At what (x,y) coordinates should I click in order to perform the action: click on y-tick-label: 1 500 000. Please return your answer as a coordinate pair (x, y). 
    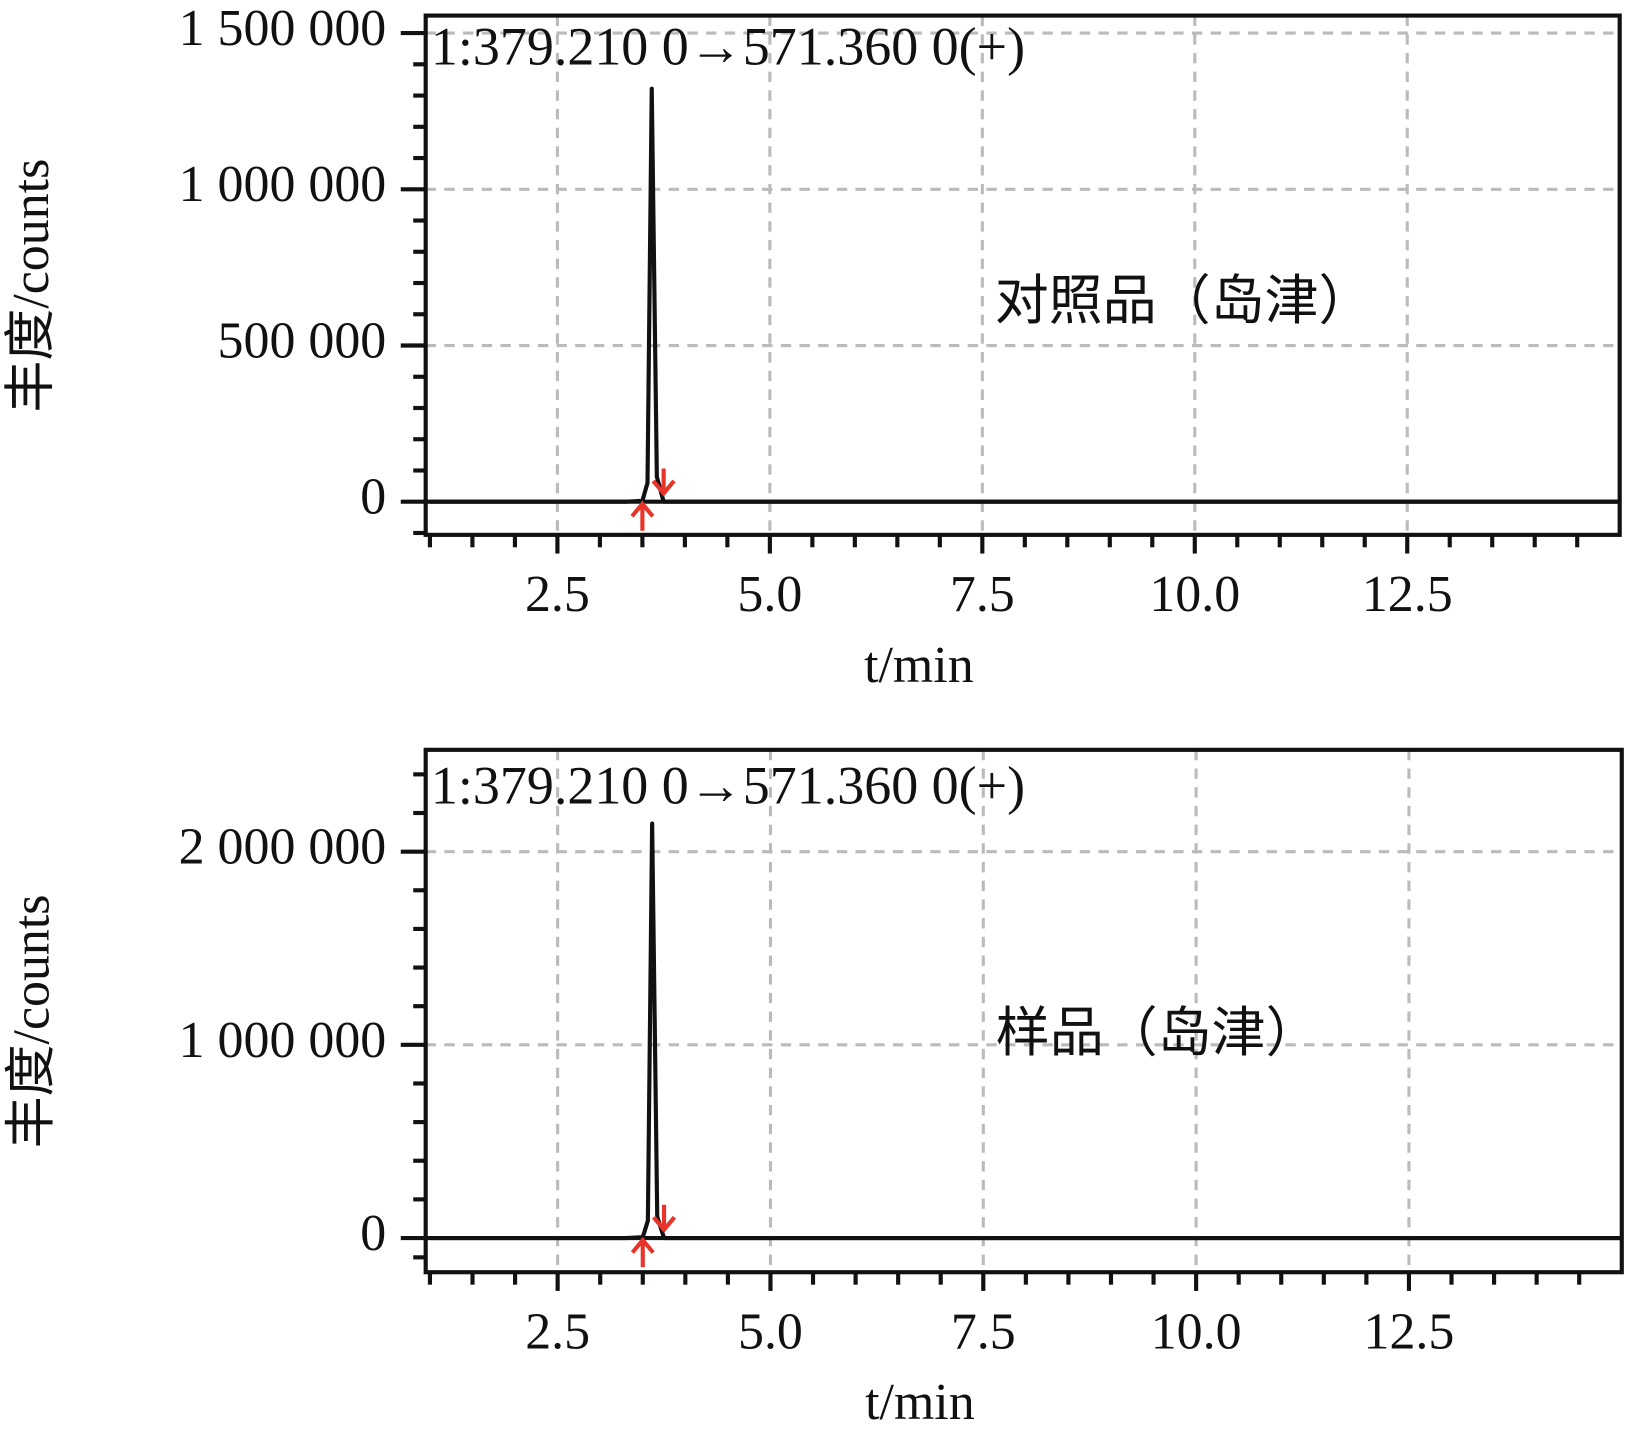
    Looking at the image, I should click on (283, 28).